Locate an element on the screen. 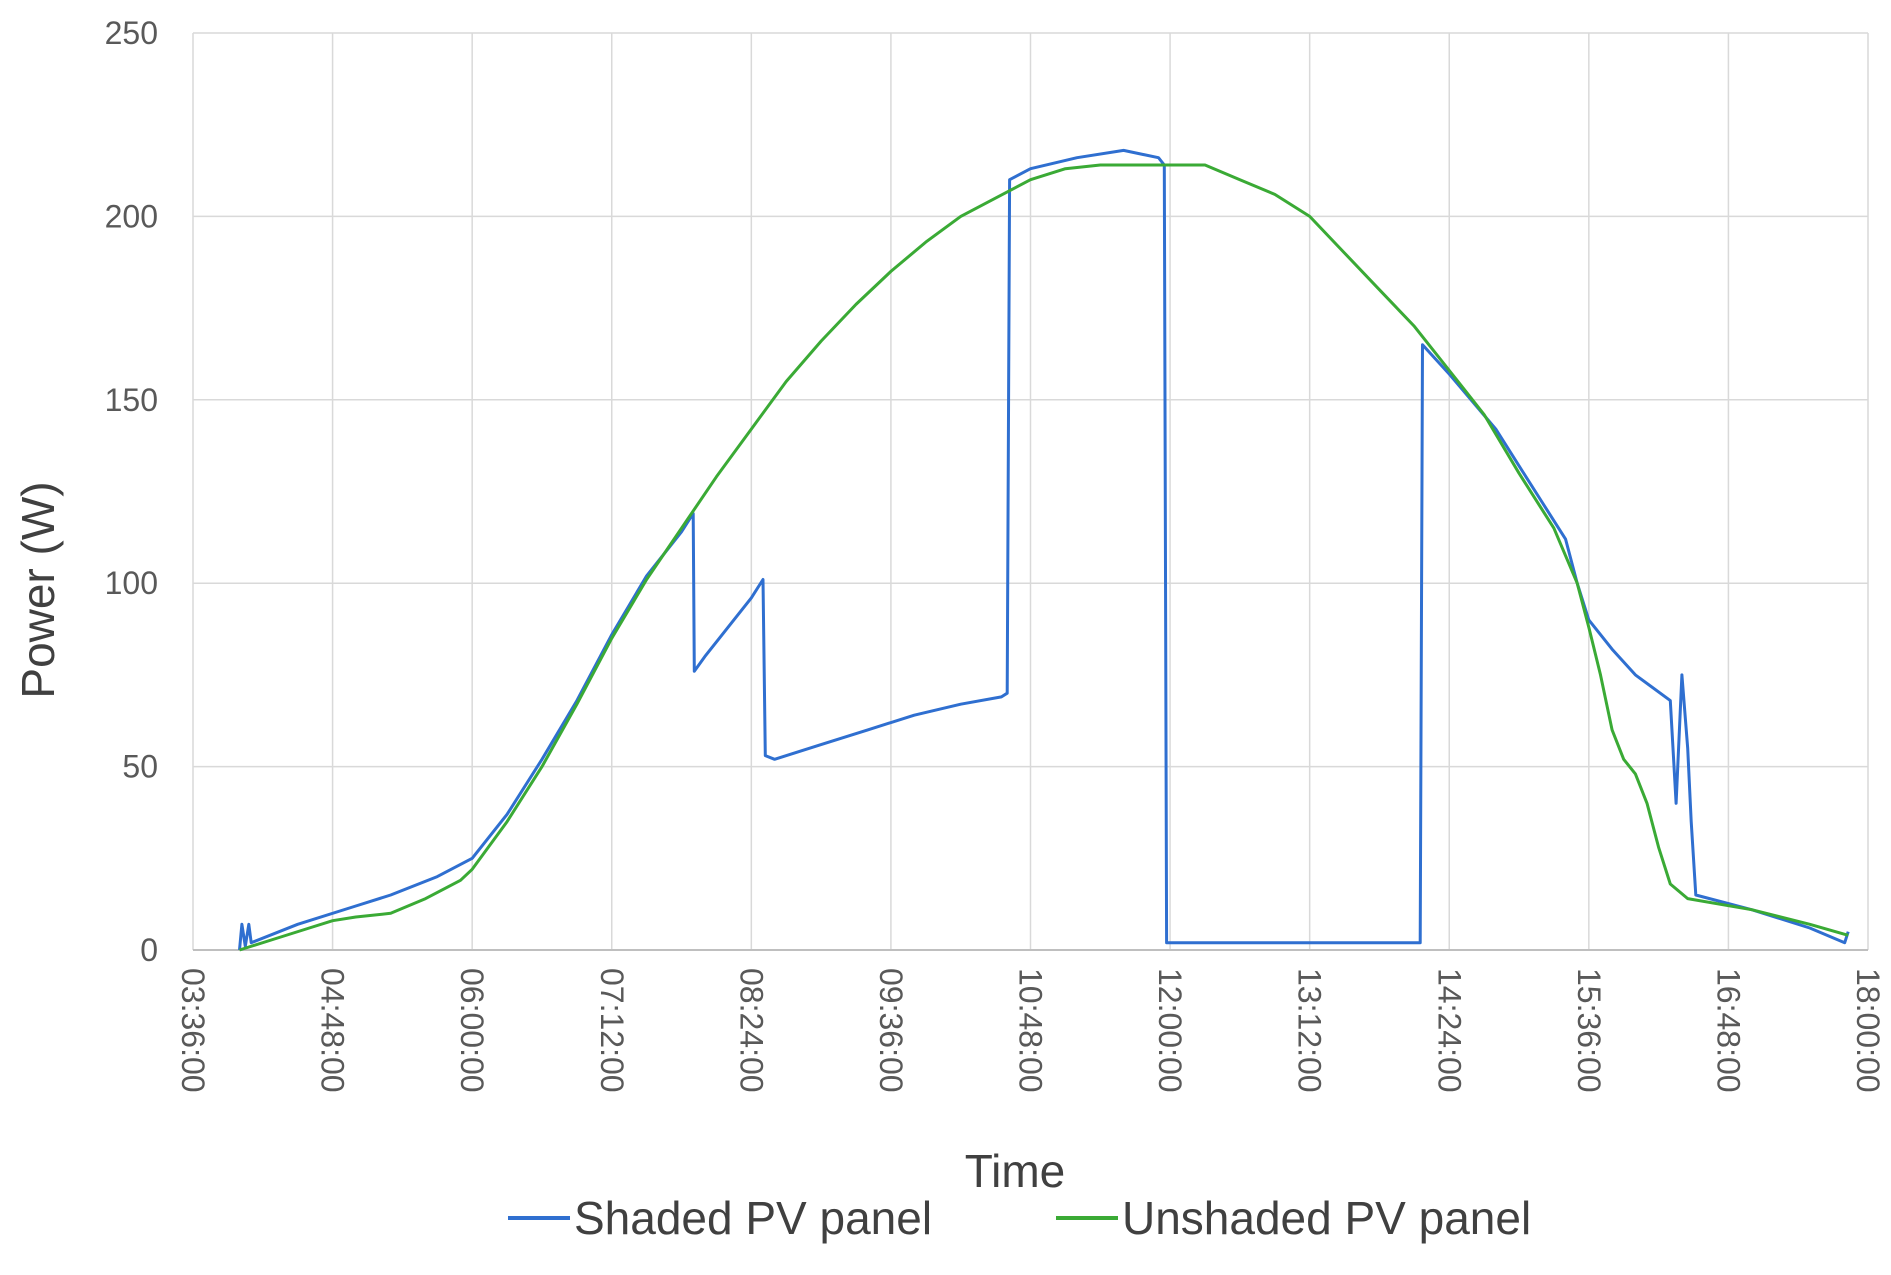 Image resolution: width=1891 pixels, height=1275 pixels. legend: Shaded PV panel Unshaded PV panel is located at coordinates (1019, 1218).